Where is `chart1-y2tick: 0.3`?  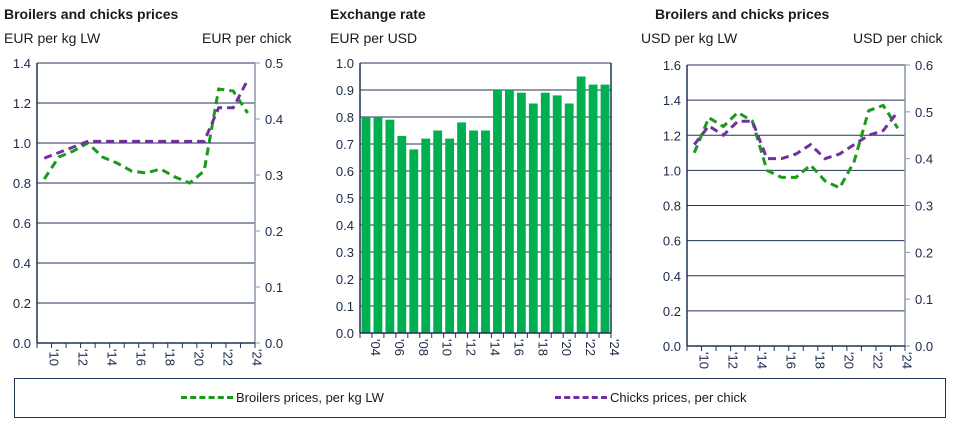
chart1-y2tick: 0.3 is located at coordinates (274, 175).